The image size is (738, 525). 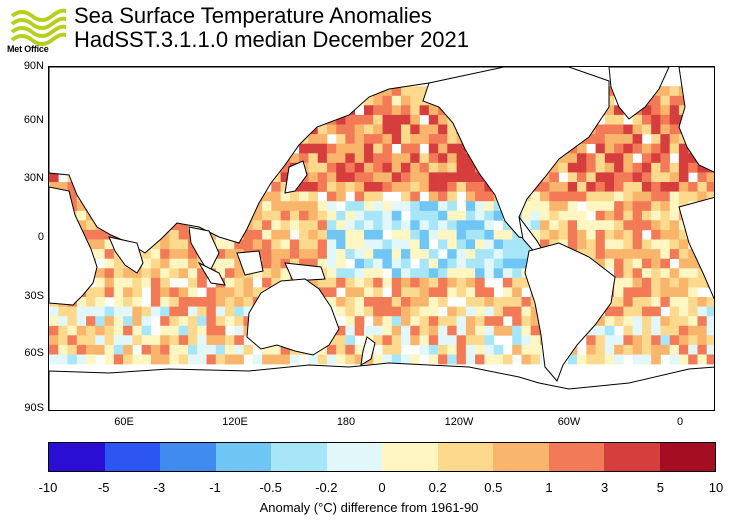 What do you see at coordinates (521, 457) in the screenshot?
I see `colorbar-swatch` at bounding box center [521, 457].